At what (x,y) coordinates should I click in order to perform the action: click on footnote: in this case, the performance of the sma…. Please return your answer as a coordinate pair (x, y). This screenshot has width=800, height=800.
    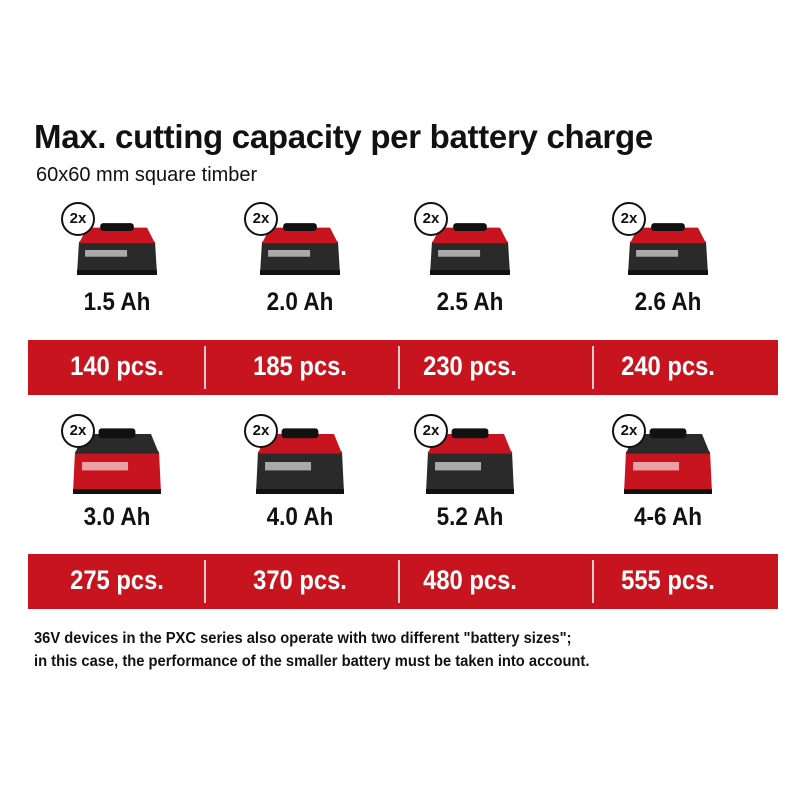
    Looking at the image, I should click on (312, 661).